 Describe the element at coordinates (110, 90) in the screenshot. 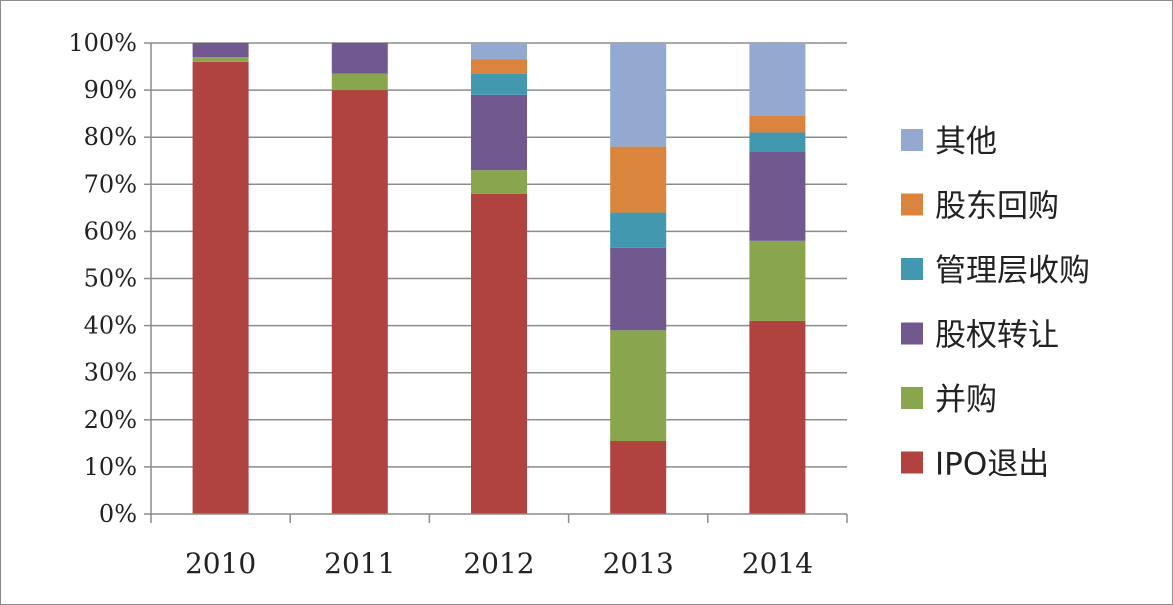

I see `y-tick-label: 90%` at that location.